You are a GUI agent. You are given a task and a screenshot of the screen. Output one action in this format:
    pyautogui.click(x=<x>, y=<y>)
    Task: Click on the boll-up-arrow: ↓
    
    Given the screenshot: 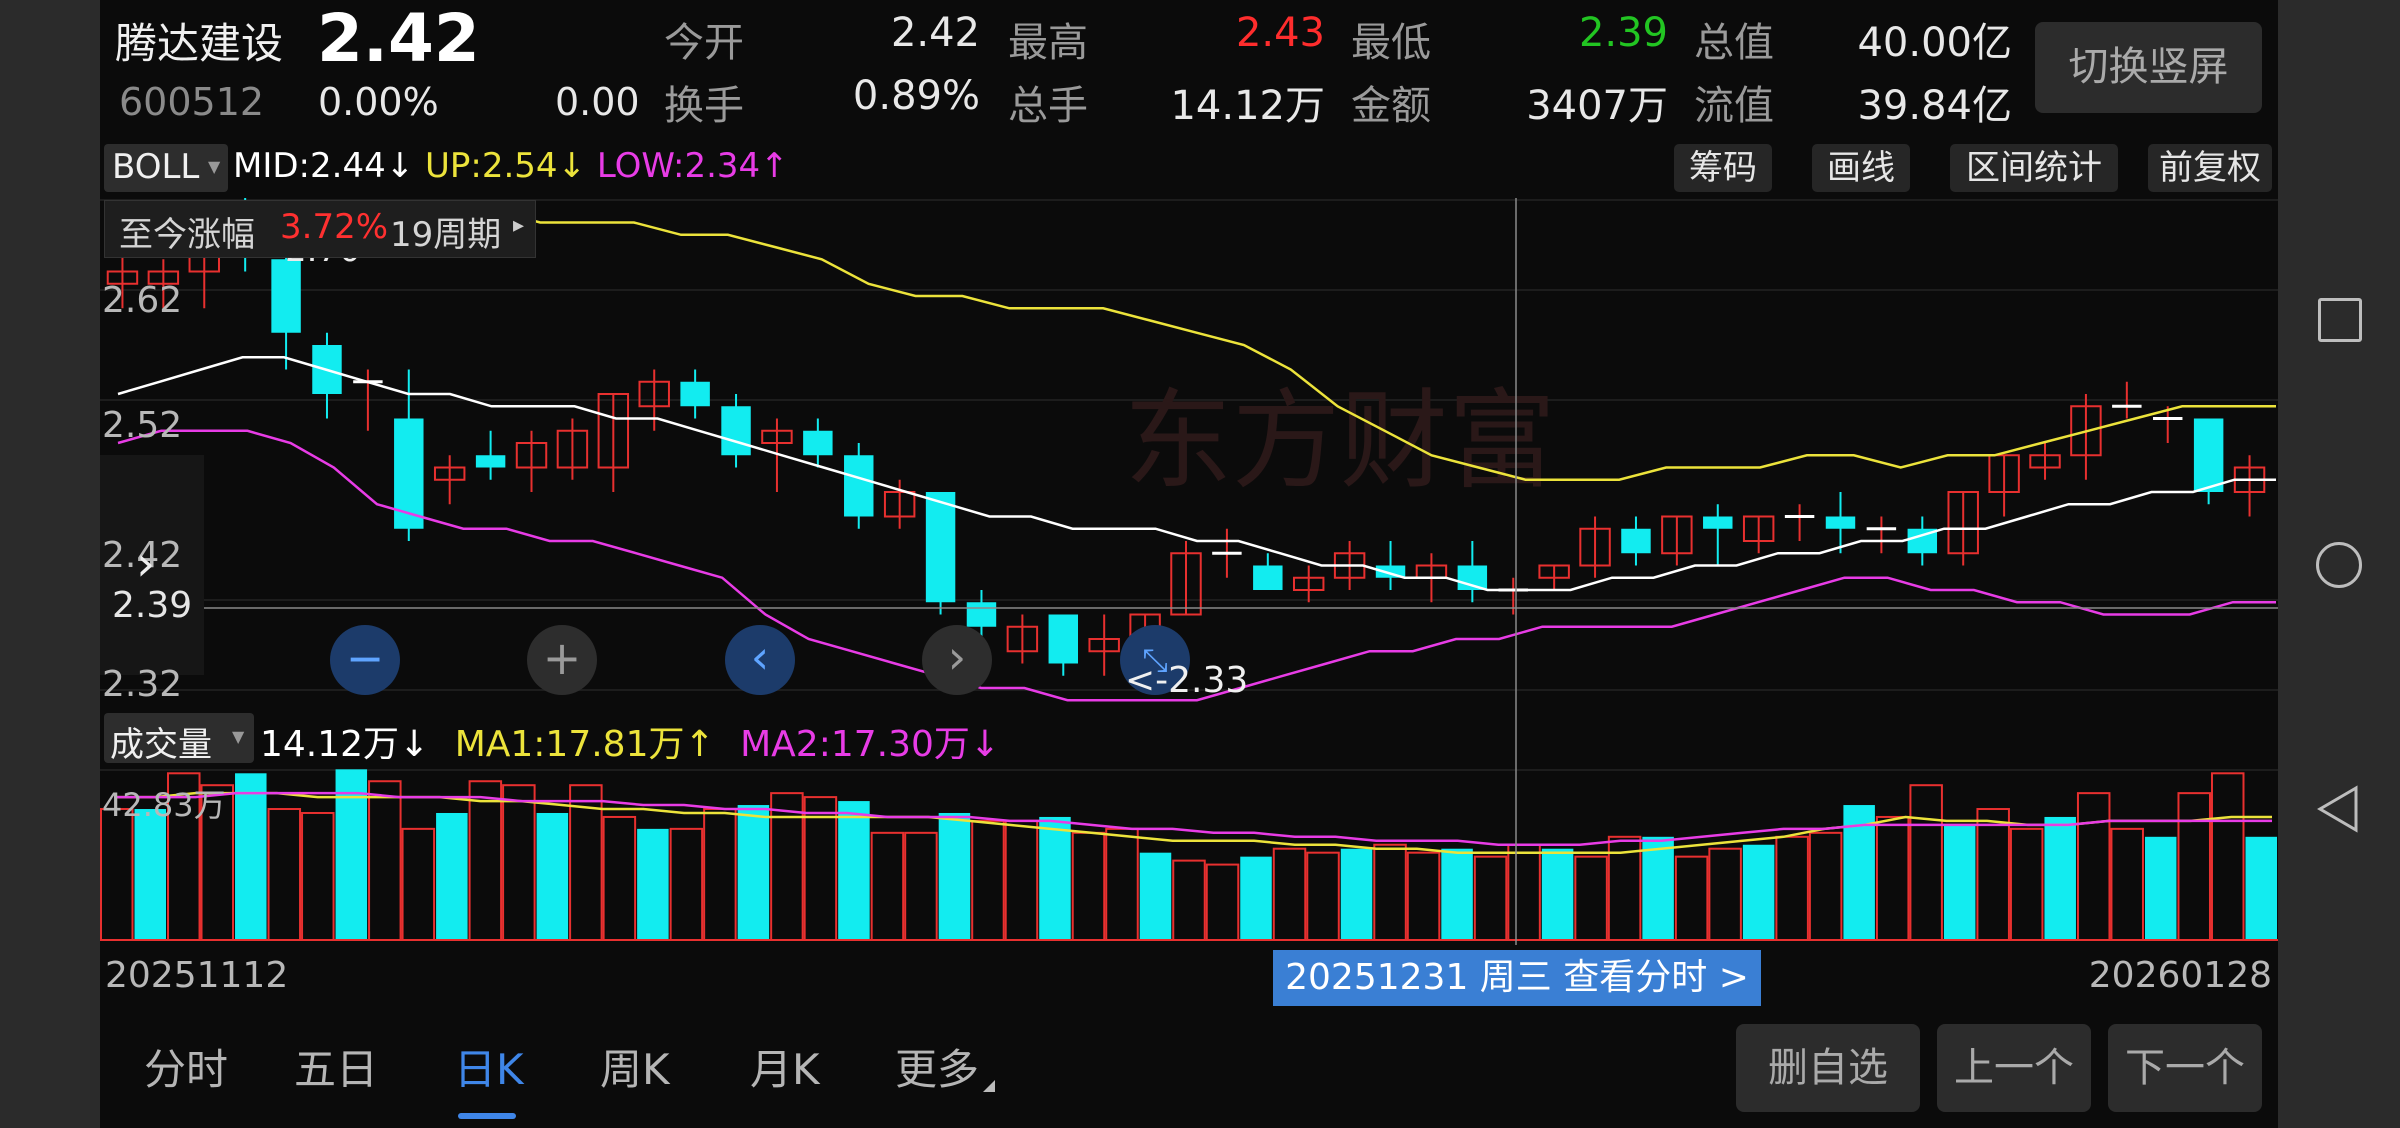 What is the action you would take?
    pyautogui.click(x=572, y=166)
    